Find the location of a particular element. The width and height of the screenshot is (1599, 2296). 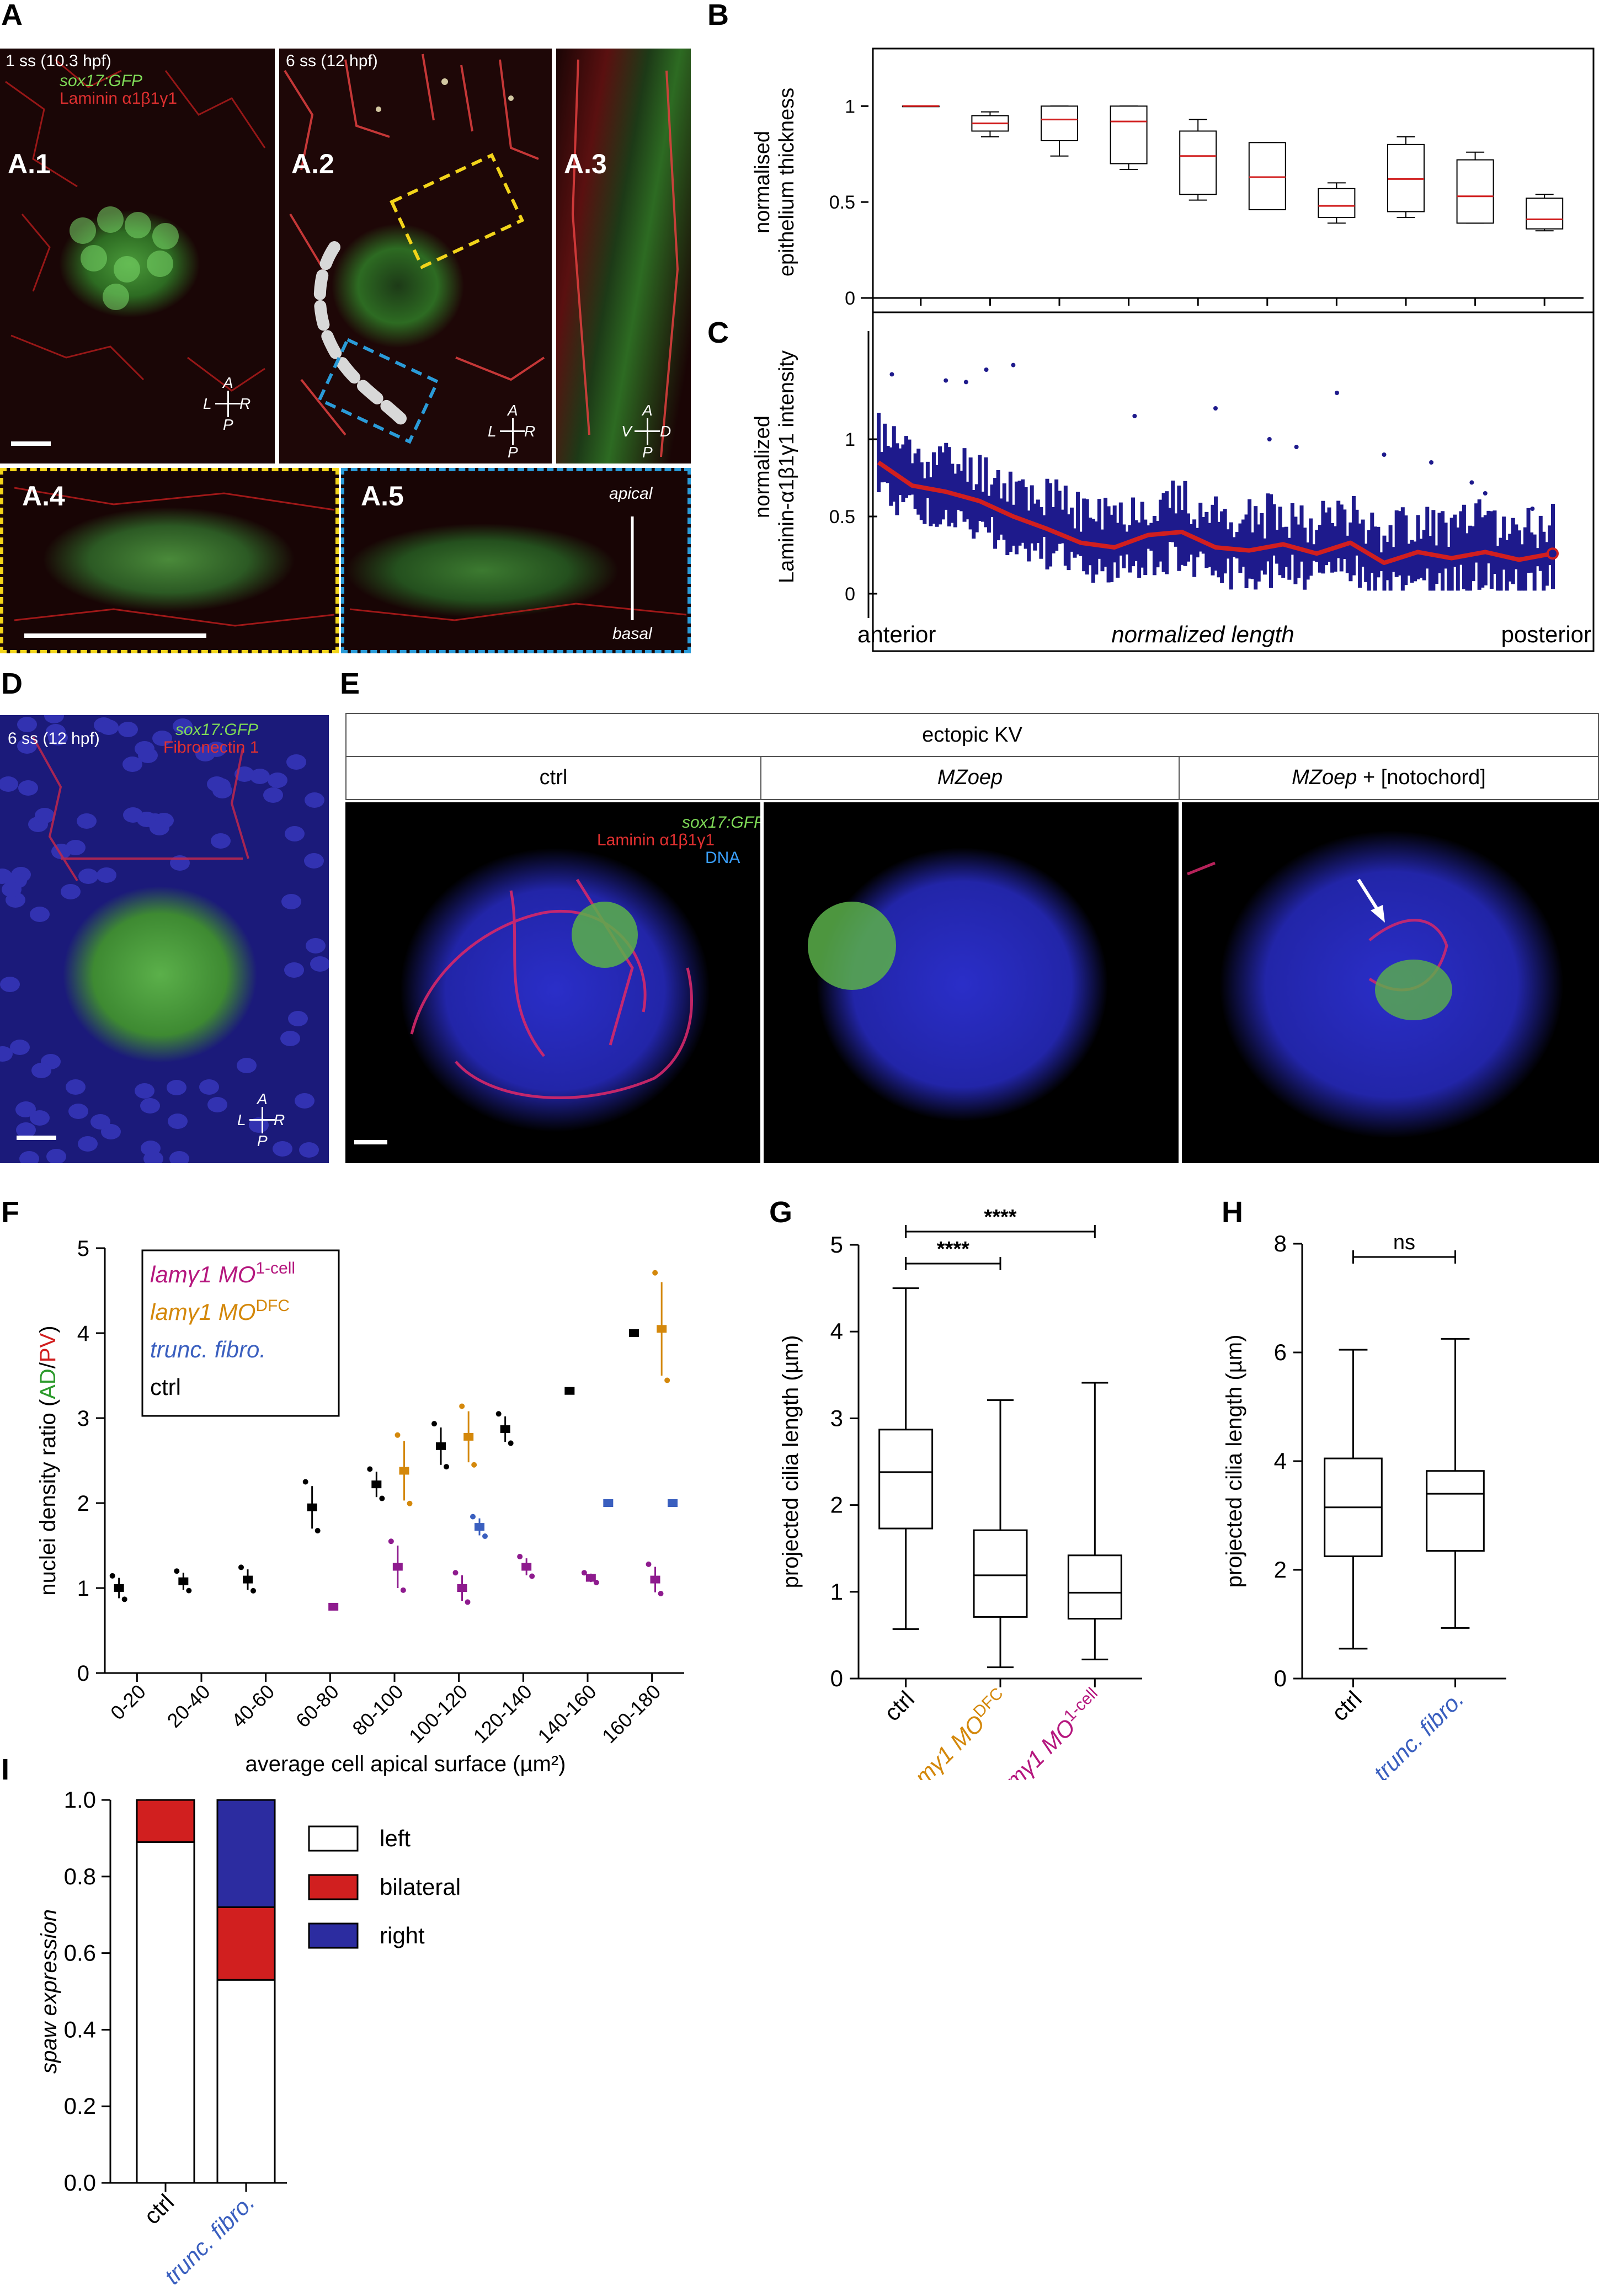

x-label-anterior: anterior is located at coordinates (897, 634).